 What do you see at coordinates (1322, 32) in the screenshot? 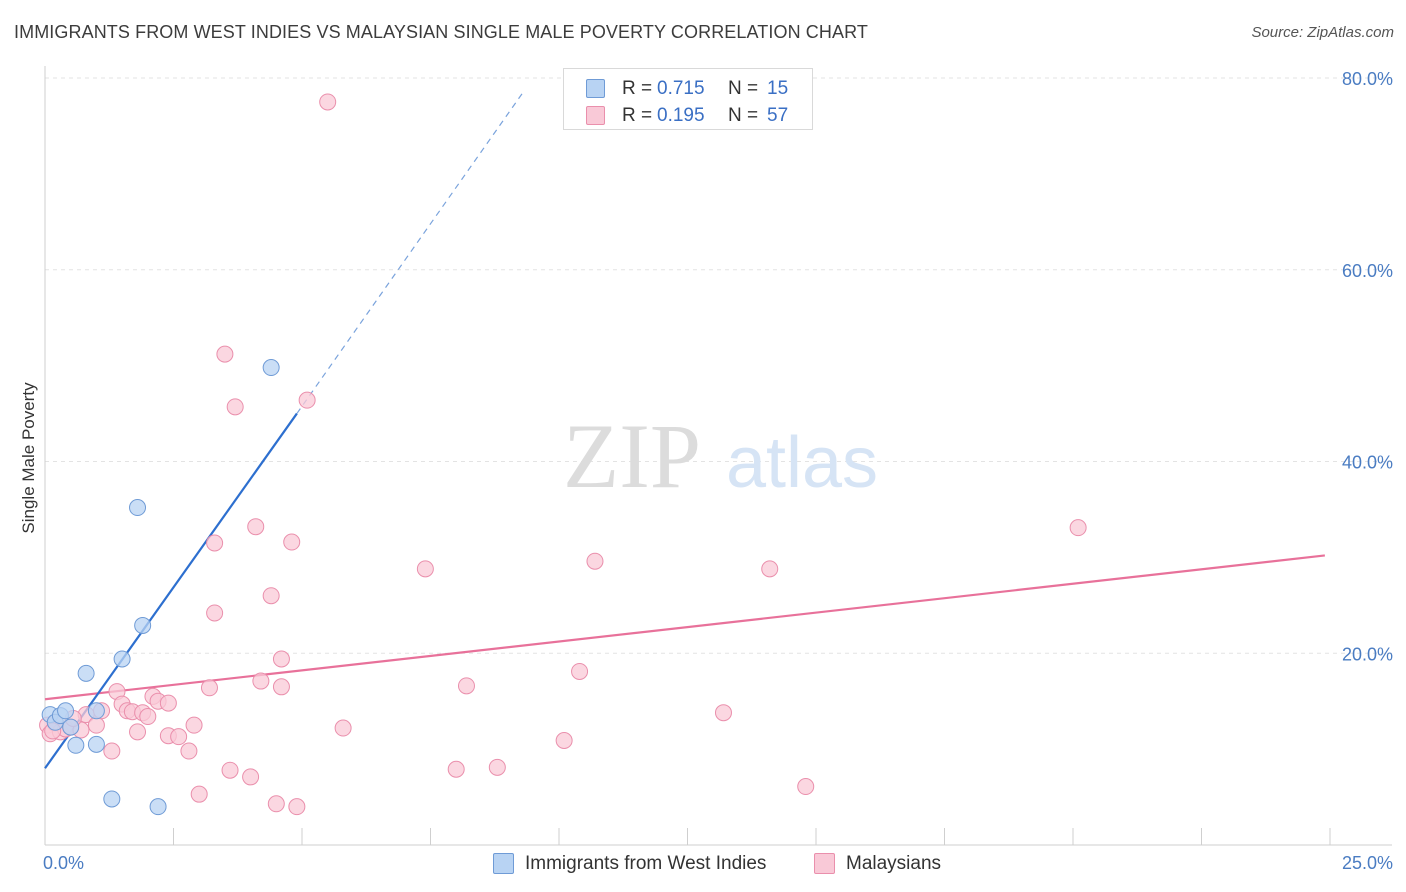
I see `source-label: Source: ZipAtlas.com` at bounding box center [1322, 32].